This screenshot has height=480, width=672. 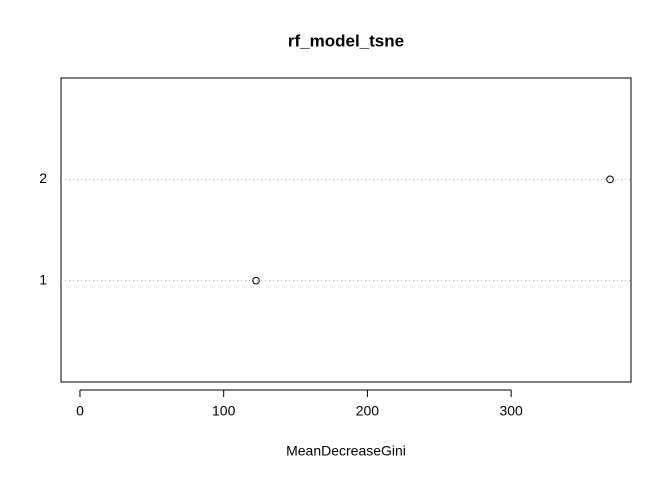 I want to click on y-tick-label: 1, so click(x=43, y=279).